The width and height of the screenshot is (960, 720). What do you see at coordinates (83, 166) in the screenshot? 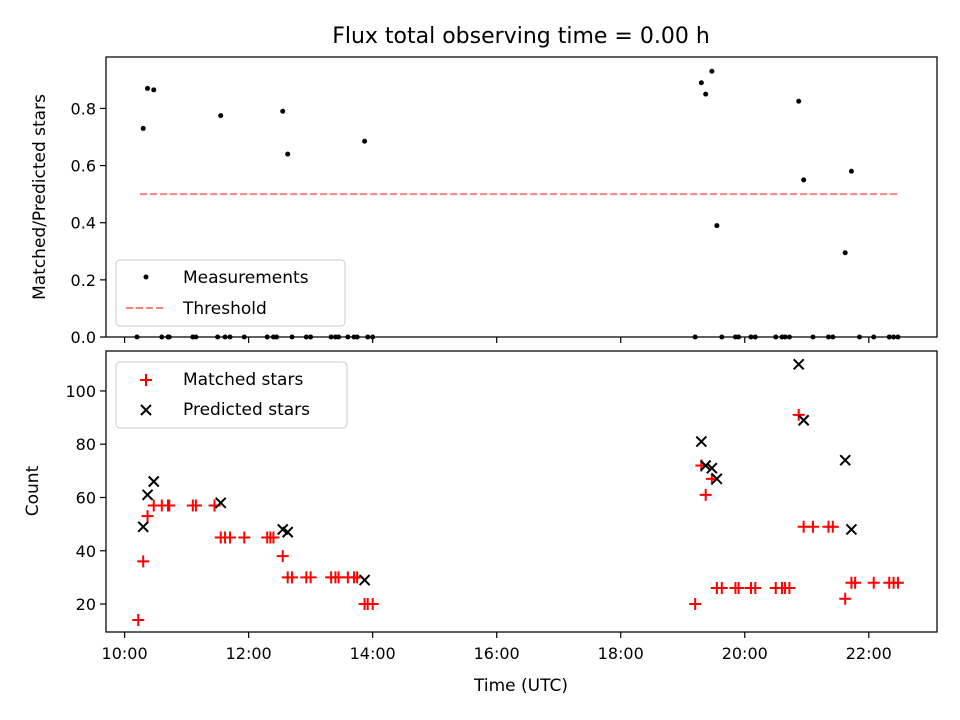
I see `ratio-y-tick-label: 0.6` at bounding box center [83, 166].